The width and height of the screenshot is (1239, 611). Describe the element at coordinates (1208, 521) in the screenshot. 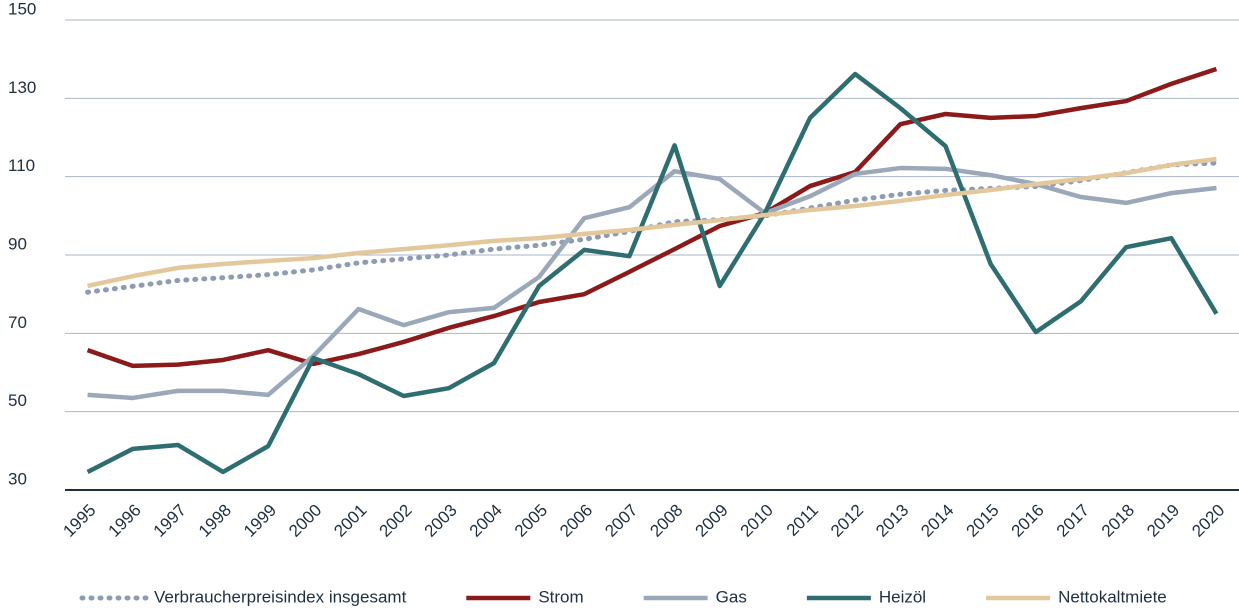

I see `x-tick-label: 2020` at that location.